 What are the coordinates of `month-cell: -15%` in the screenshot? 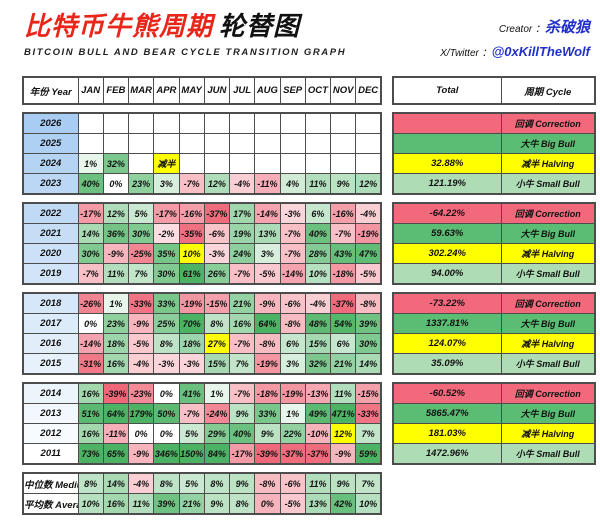 It's located at (368, 393).